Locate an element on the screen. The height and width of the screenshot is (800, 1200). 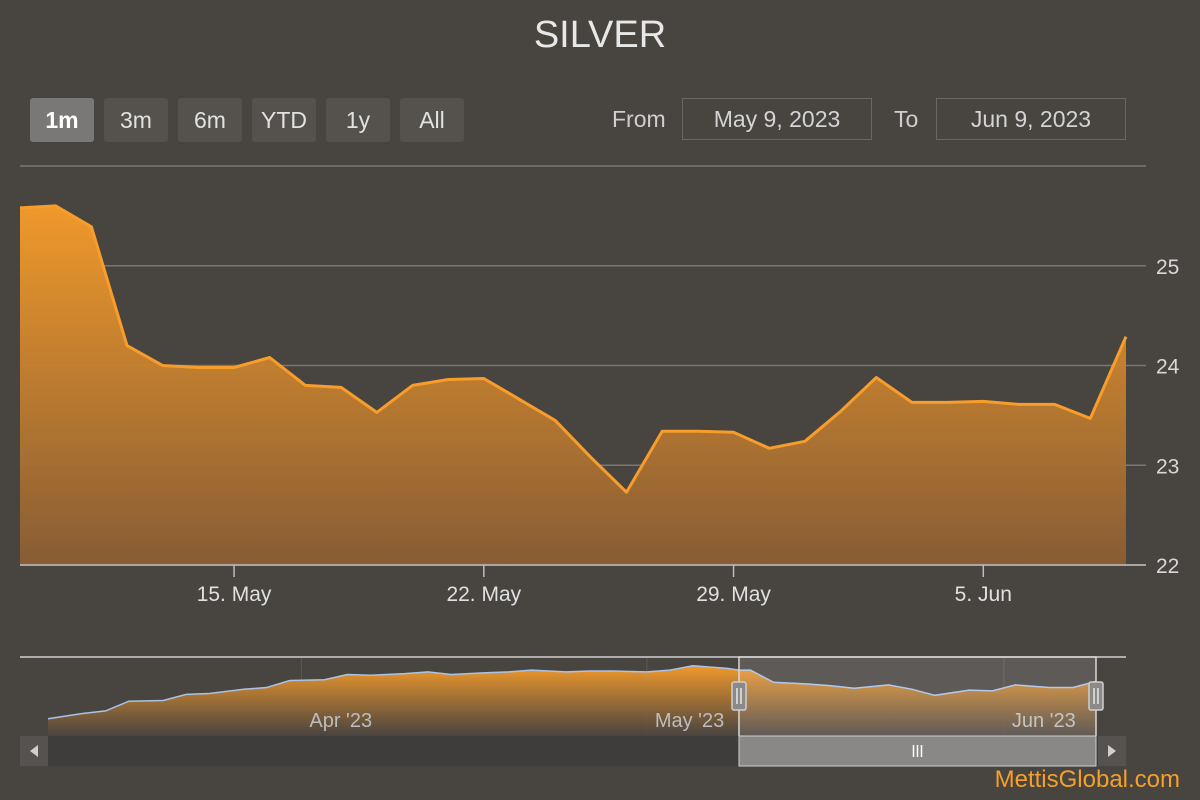
y-tick-label: 23 is located at coordinates (1167, 466).